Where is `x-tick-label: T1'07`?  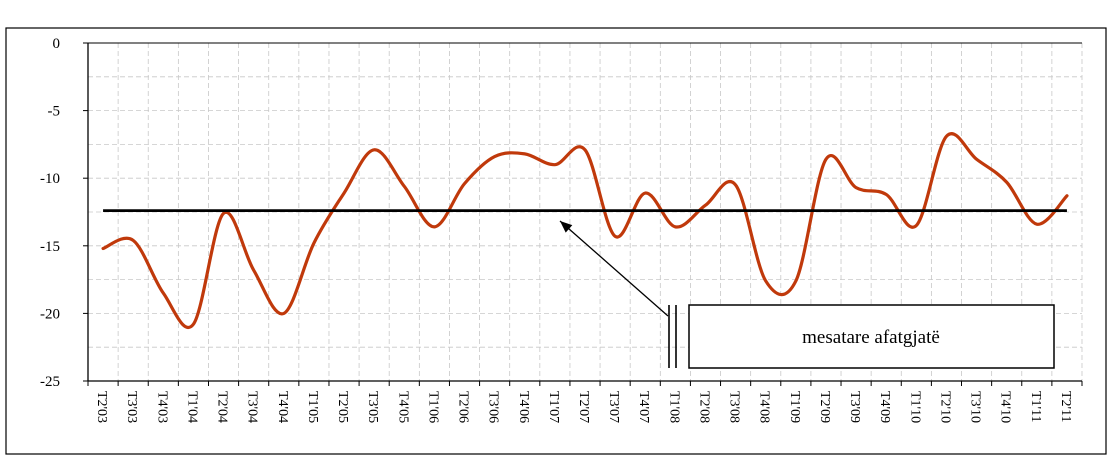 x-tick-label: T1'07 is located at coordinates (553, 407).